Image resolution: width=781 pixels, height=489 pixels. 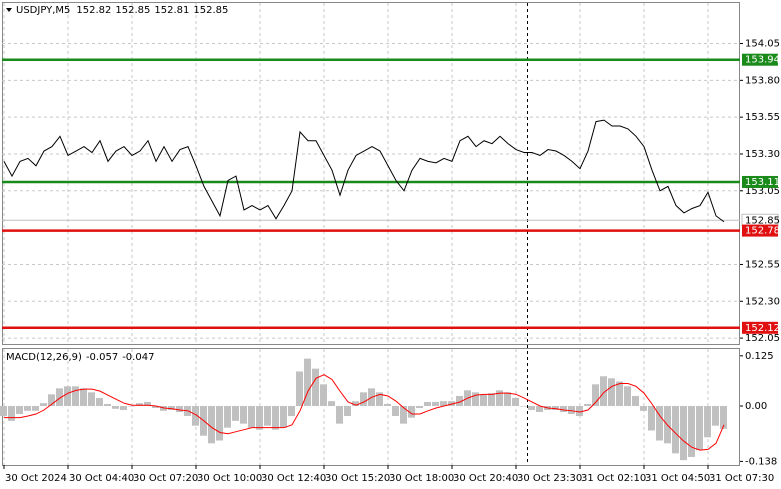 I want to click on indicator-title: MACD(12,26,9) -0.057 -0.047, so click(x=80, y=357).